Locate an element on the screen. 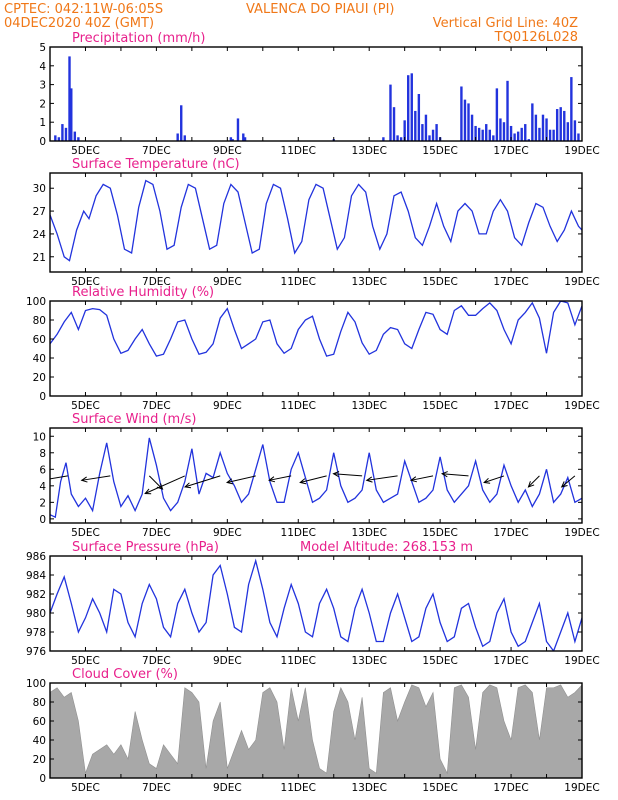 The image size is (618, 800). y-tick-label: 60 is located at coordinates (39, 340).